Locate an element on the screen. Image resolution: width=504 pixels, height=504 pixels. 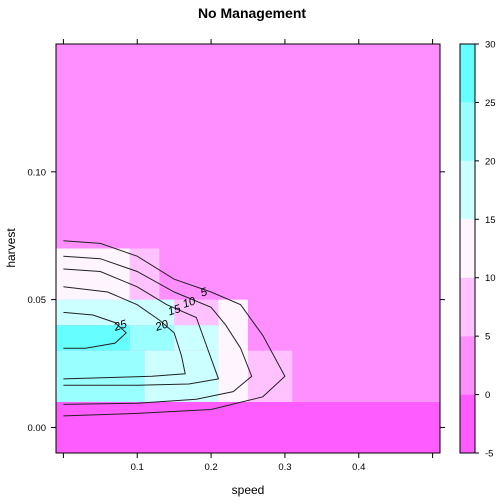
contour-label-5: 5 is located at coordinates (204, 293).